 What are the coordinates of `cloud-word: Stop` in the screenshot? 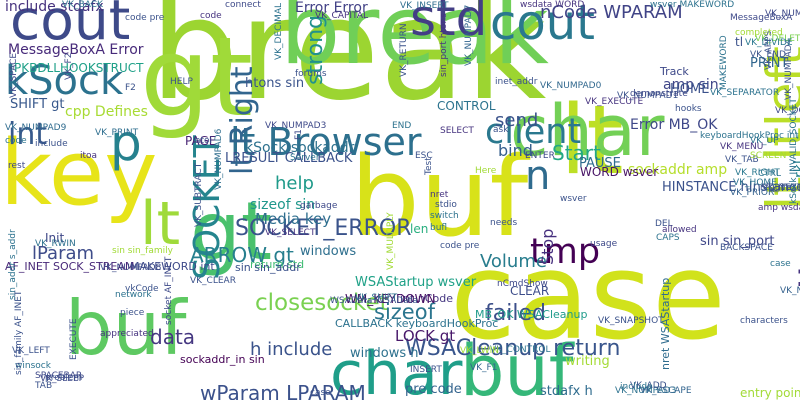 It's located at (547, 246).